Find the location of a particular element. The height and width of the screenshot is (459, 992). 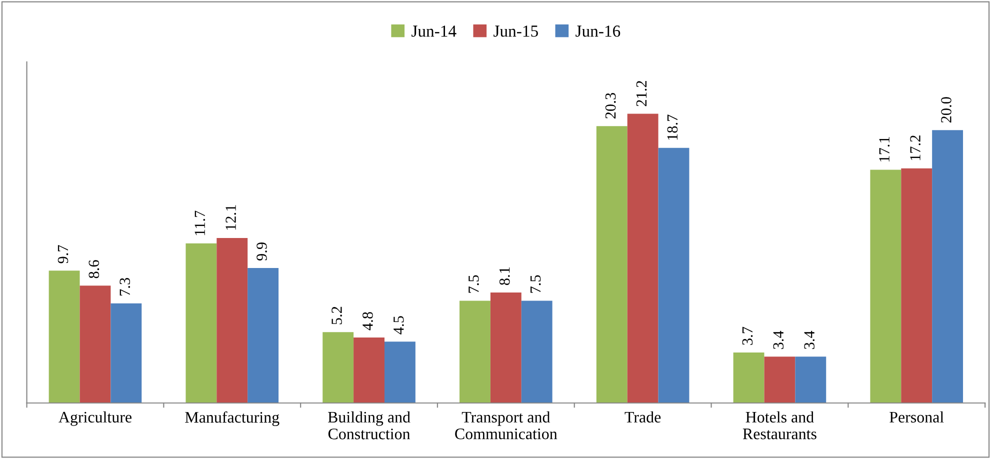

x-tick-label: Trade is located at coordinates (642, 417).